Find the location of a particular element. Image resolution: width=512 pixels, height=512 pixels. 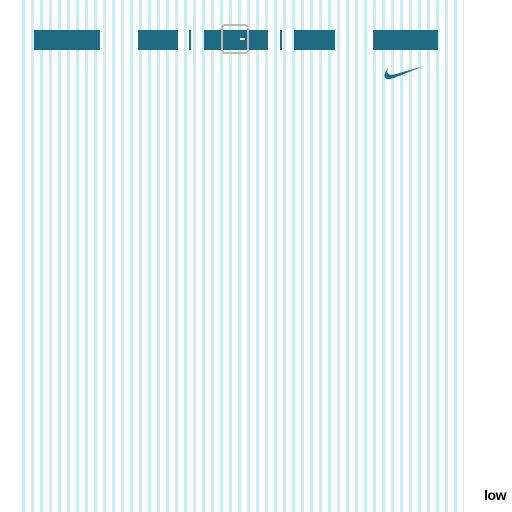

buckle is located at coordinates (235, 39).